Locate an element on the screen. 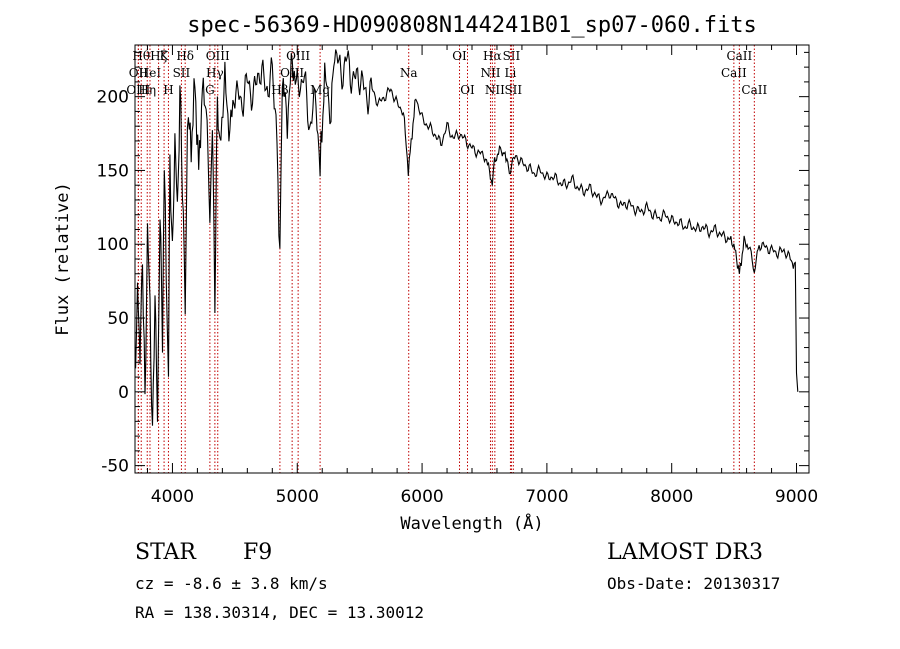 This screenshot has width=900, height=649. x-tick-label: 8000 is located at coordinates (671, 497).